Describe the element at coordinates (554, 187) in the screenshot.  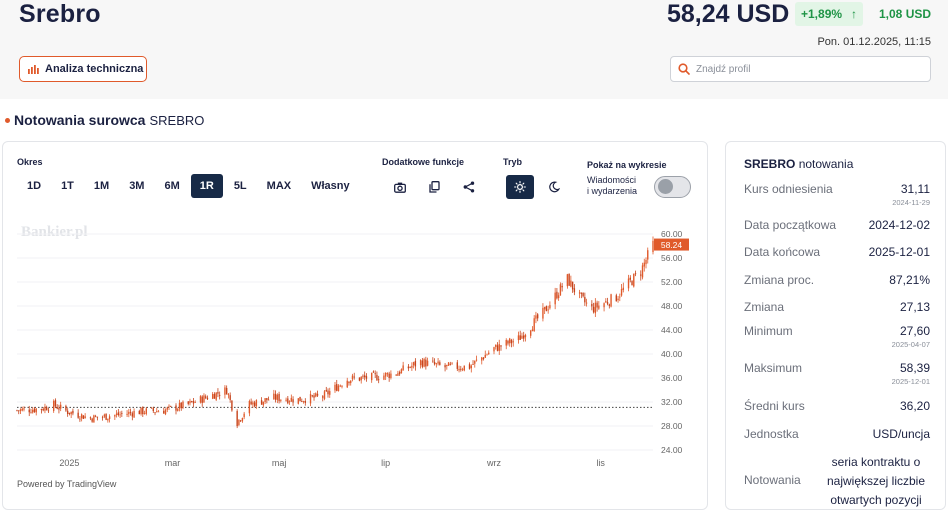
I see `dark-mode-button` at that location.